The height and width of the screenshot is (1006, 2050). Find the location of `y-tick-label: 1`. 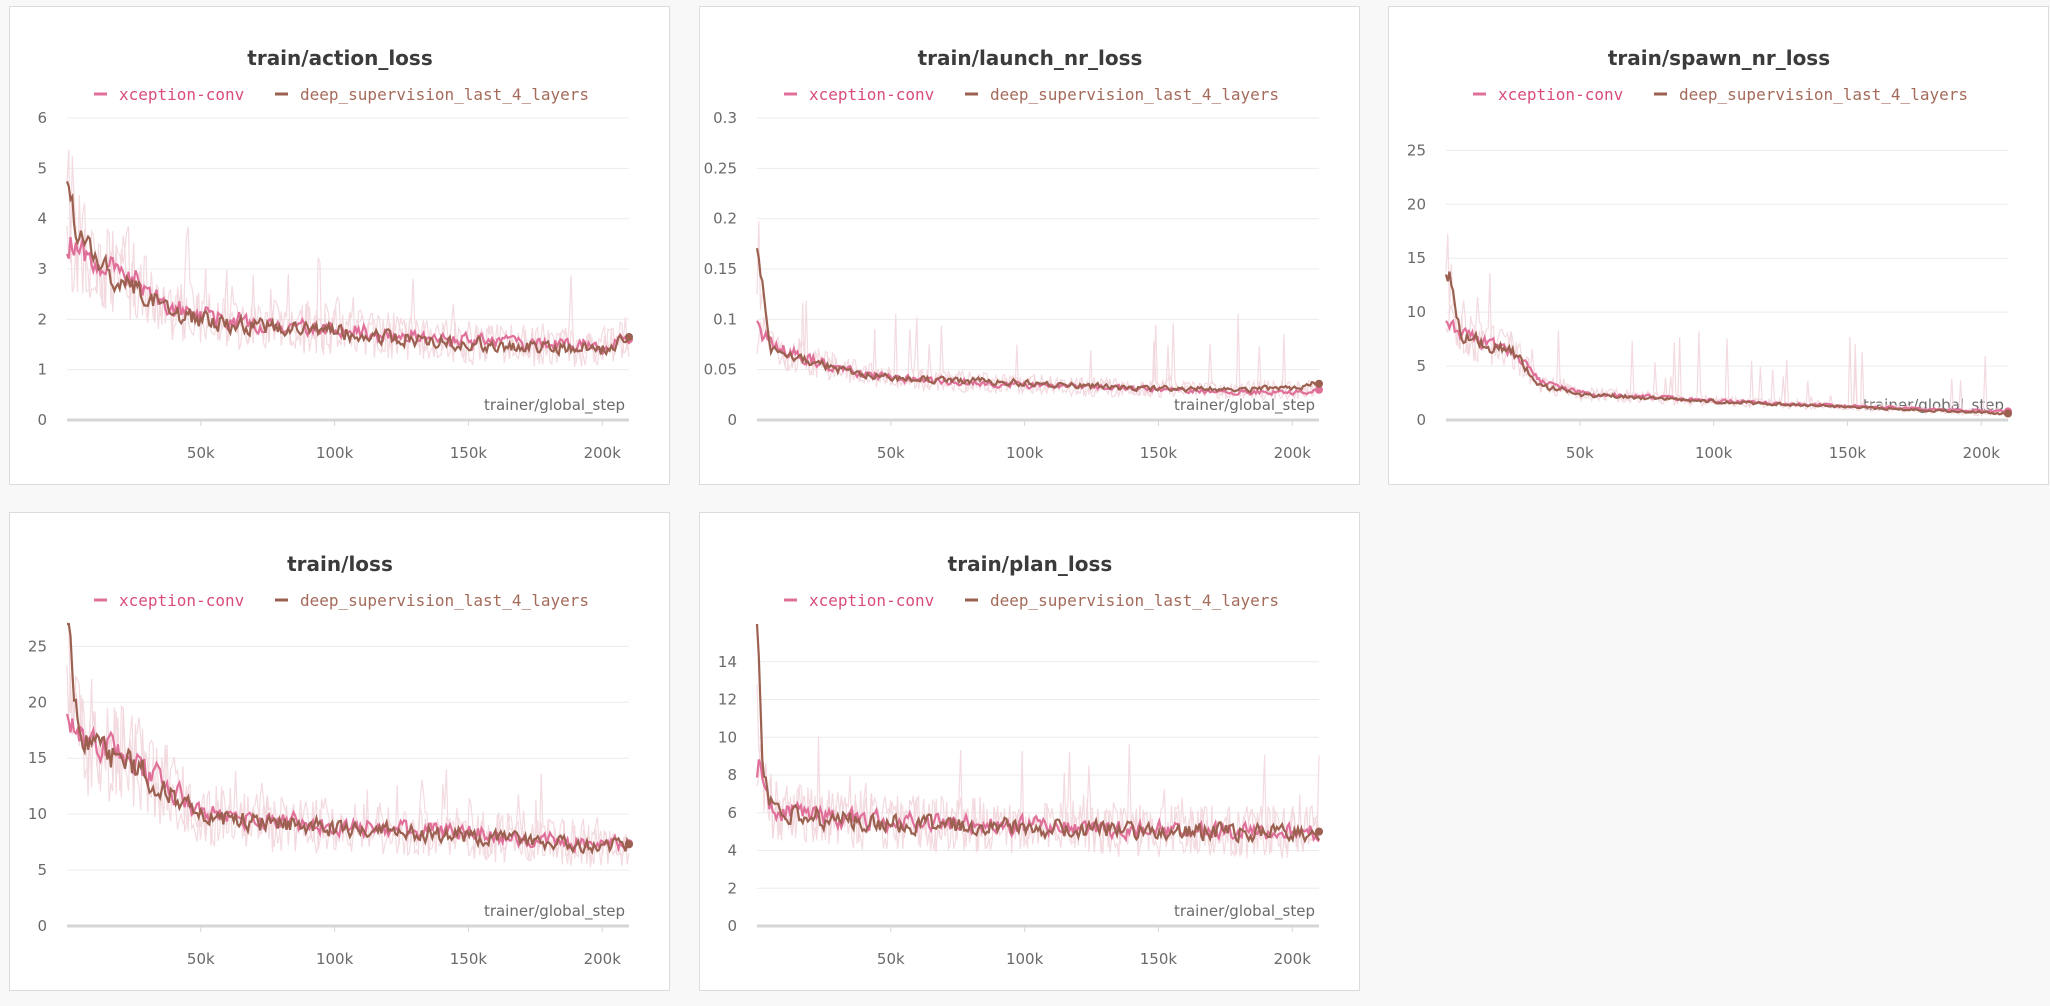

y-tick-label: 1 is located at coordinates (42, 370).